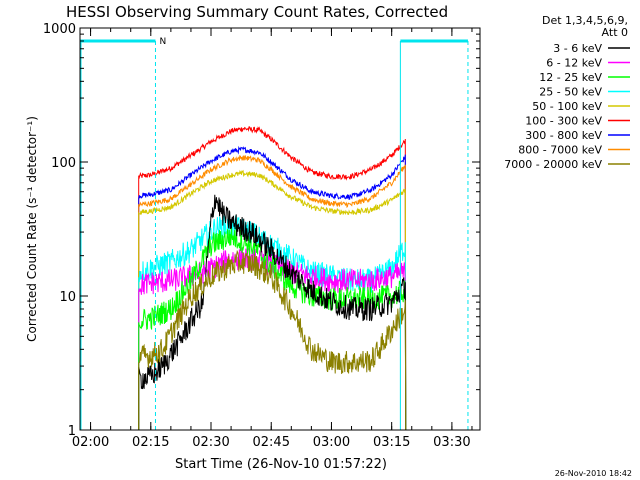 The height and width of the screenshot is (480, 640). What do you see at coordinates (570, 77) in the screenshot?
I see `legend-label: 12 - 25 keV` at bounding box center [570, 77].